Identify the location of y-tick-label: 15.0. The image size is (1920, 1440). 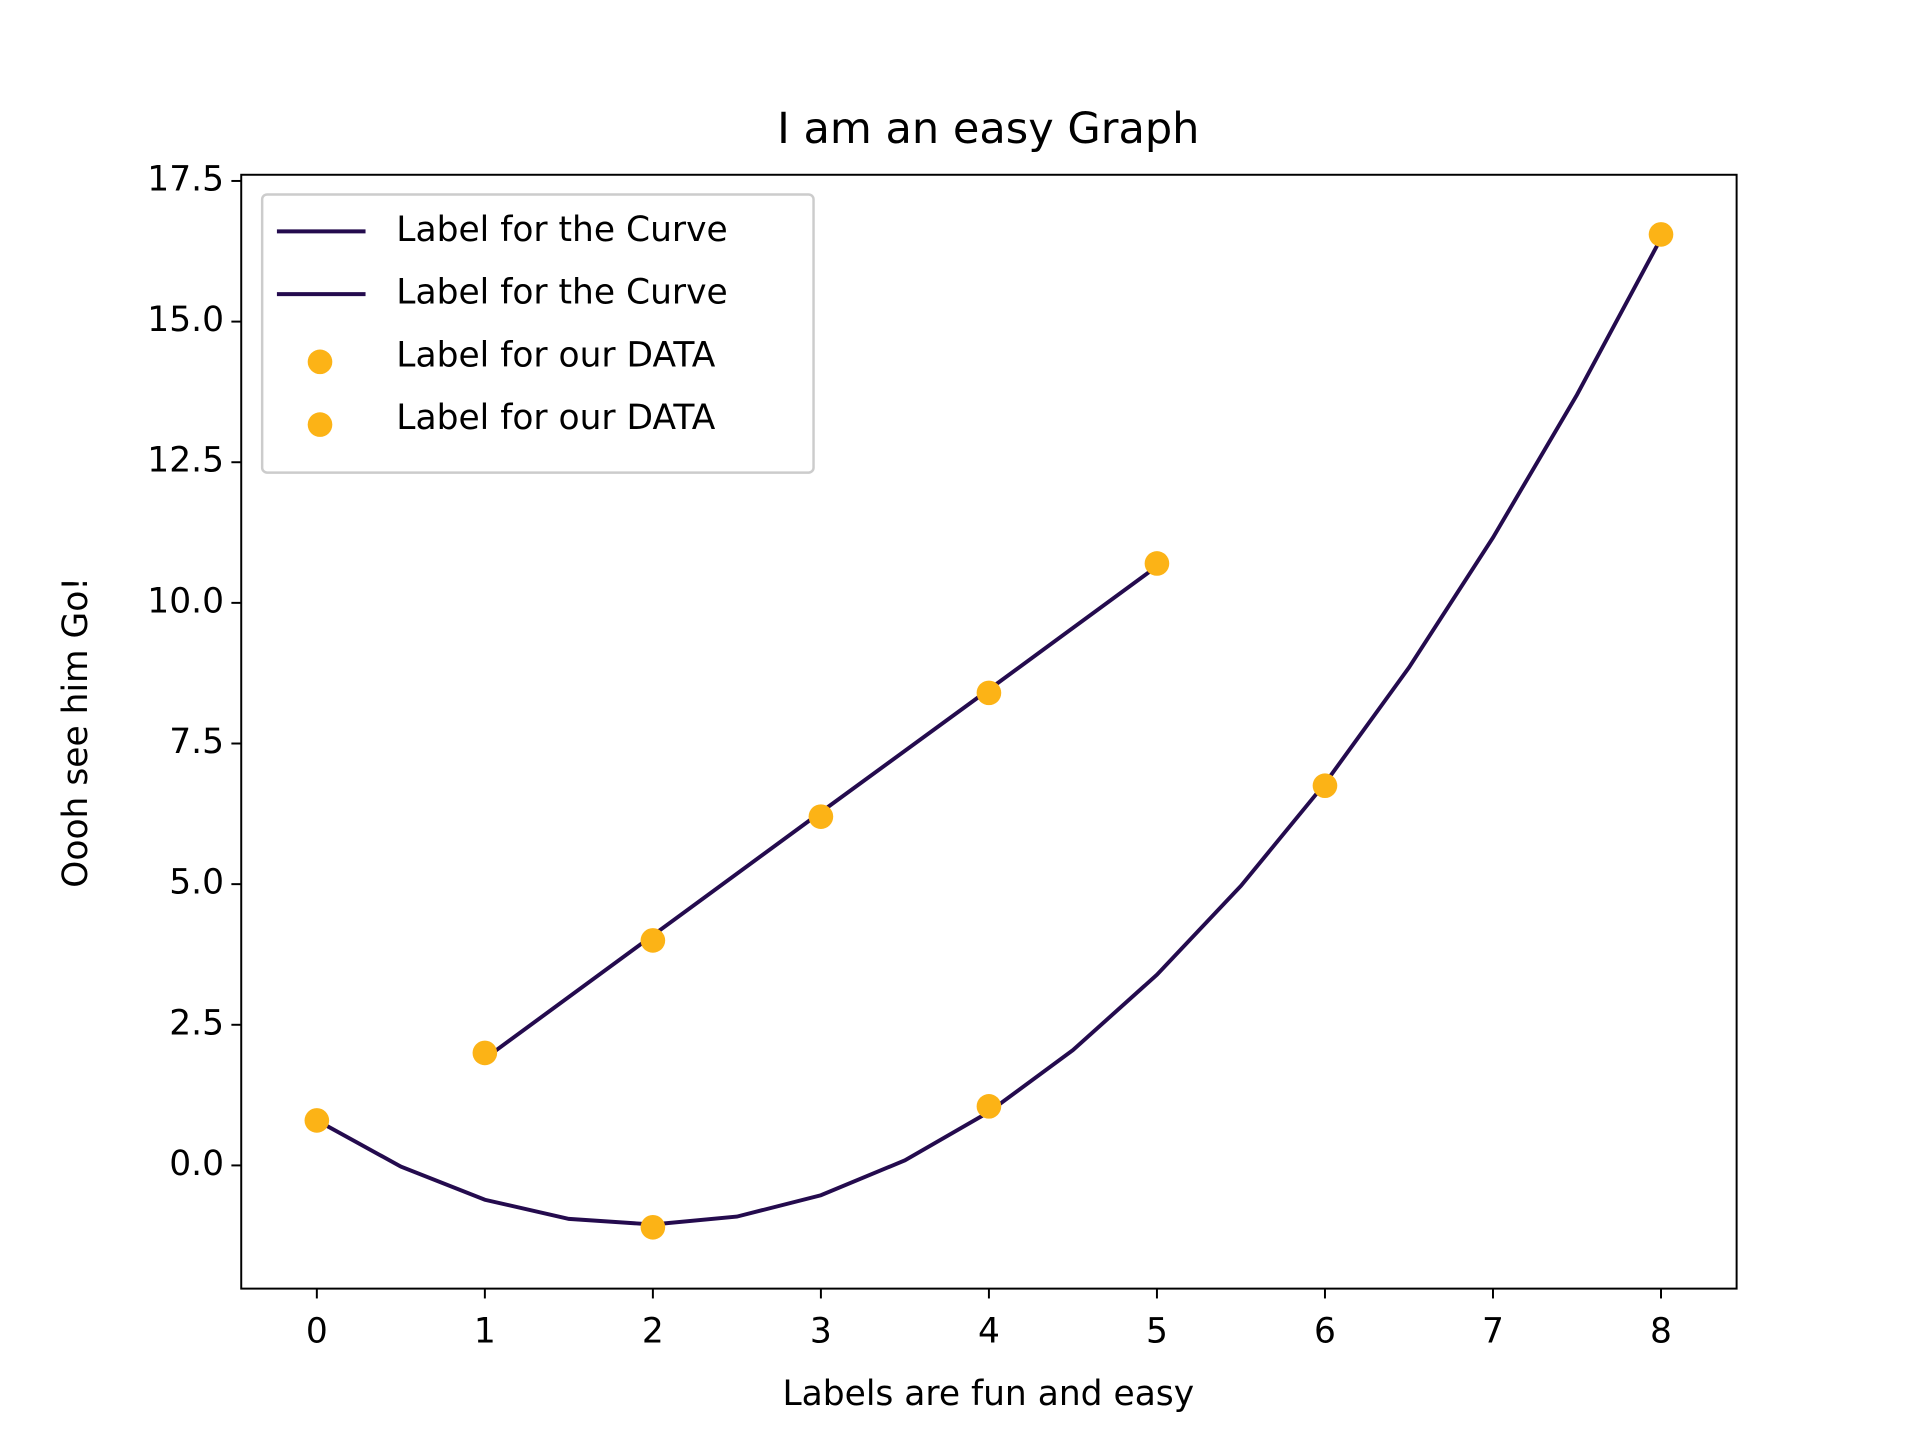
(185, 320).